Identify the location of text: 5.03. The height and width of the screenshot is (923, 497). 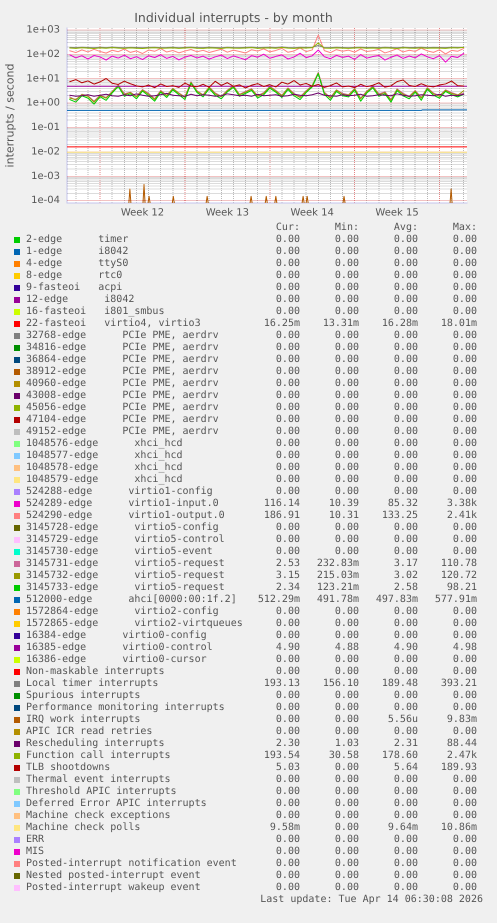
(287, 768).